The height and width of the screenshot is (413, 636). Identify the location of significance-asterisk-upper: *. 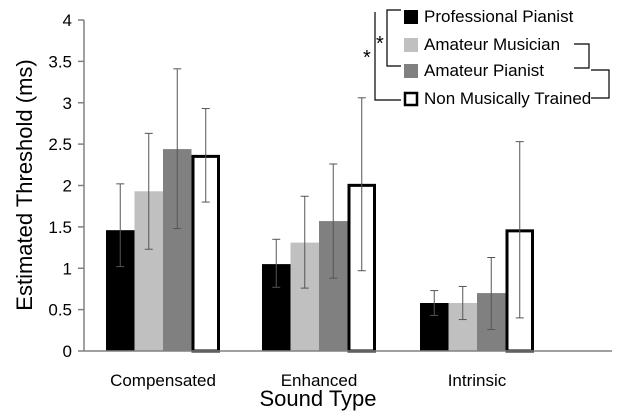
(380, 44).